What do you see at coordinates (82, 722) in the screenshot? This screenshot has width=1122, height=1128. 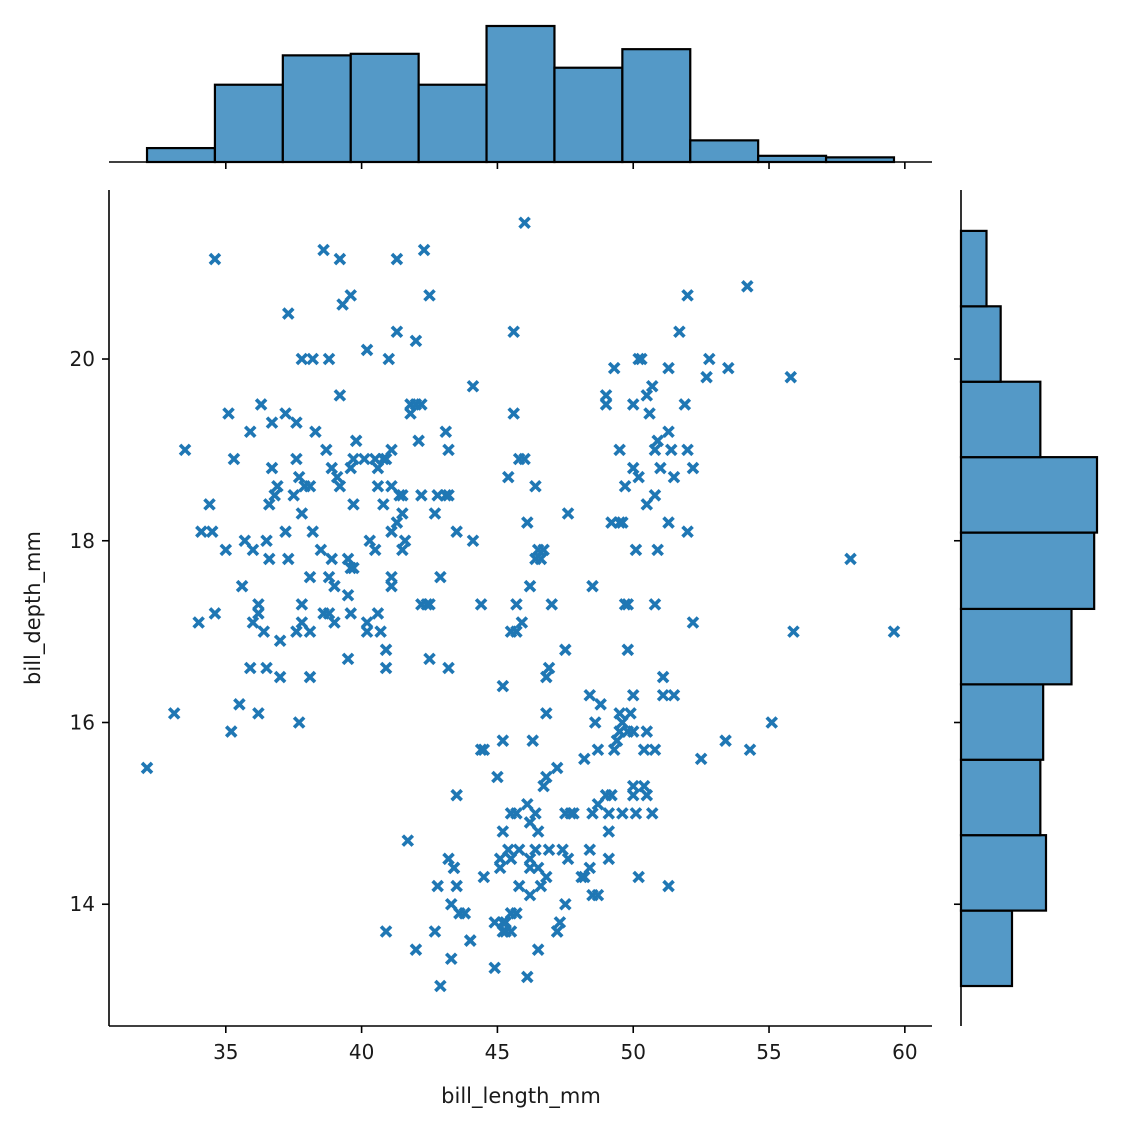 I see `y-tick-label: 16` at bounding box center [82, 722].